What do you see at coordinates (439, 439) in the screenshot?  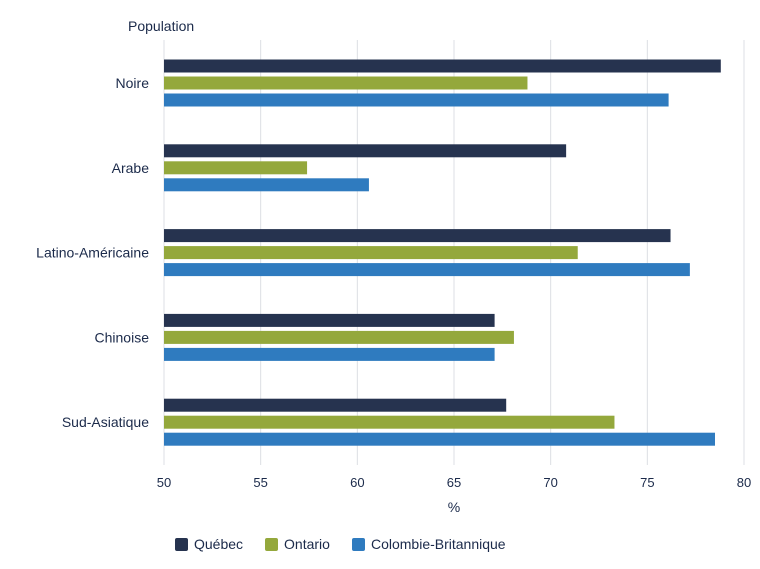 I see `bar-sud-asiatique-colombie-britannique` at bounding box center [439, 439].